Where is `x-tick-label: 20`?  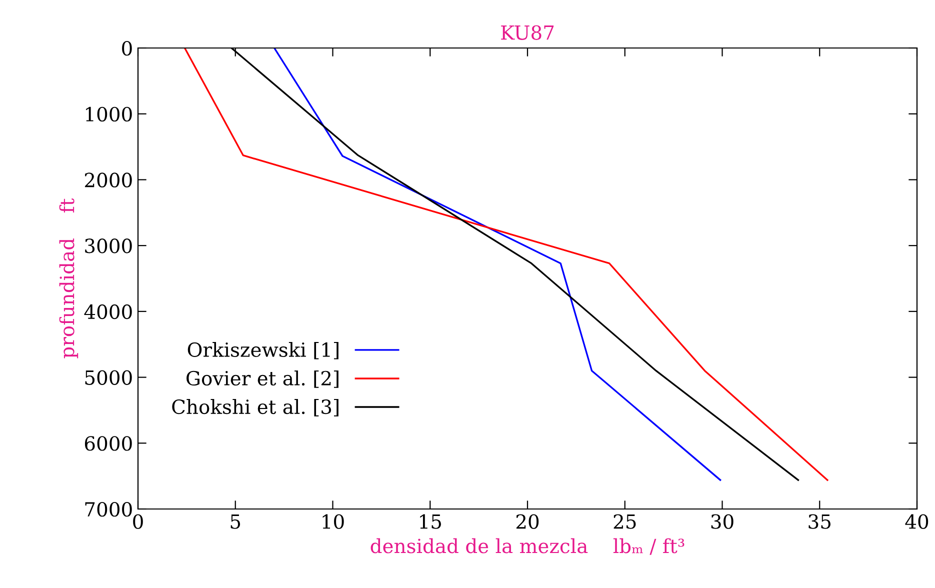
x-tick-label: 20 is located at coordinates (527, 521).